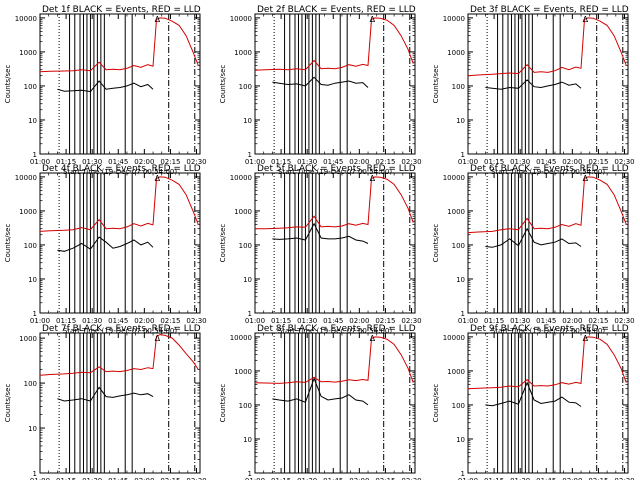  Describe the element at coordinates (32, 121) in the screenshot. I see `y-tick-label: 10` at that location.